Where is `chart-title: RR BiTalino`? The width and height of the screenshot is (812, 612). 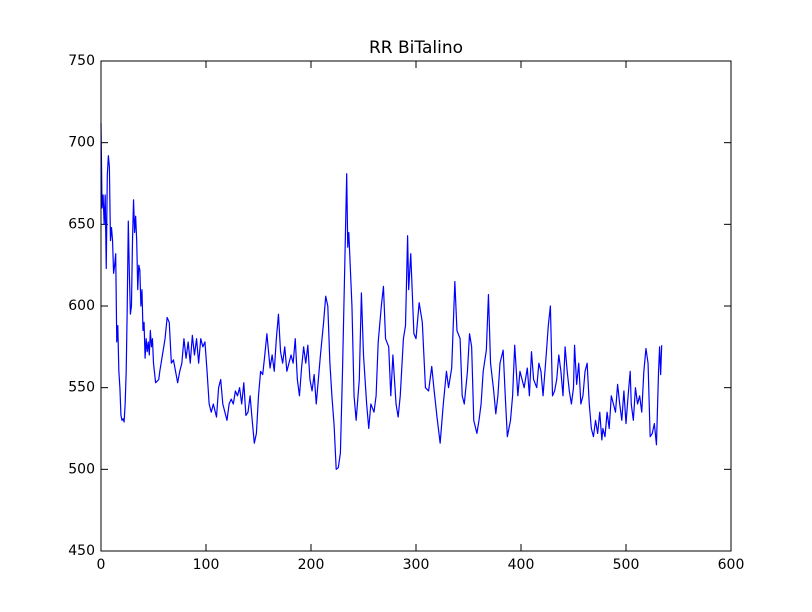
chart-title: RR BiTalino is located at coordinates (416, 48).